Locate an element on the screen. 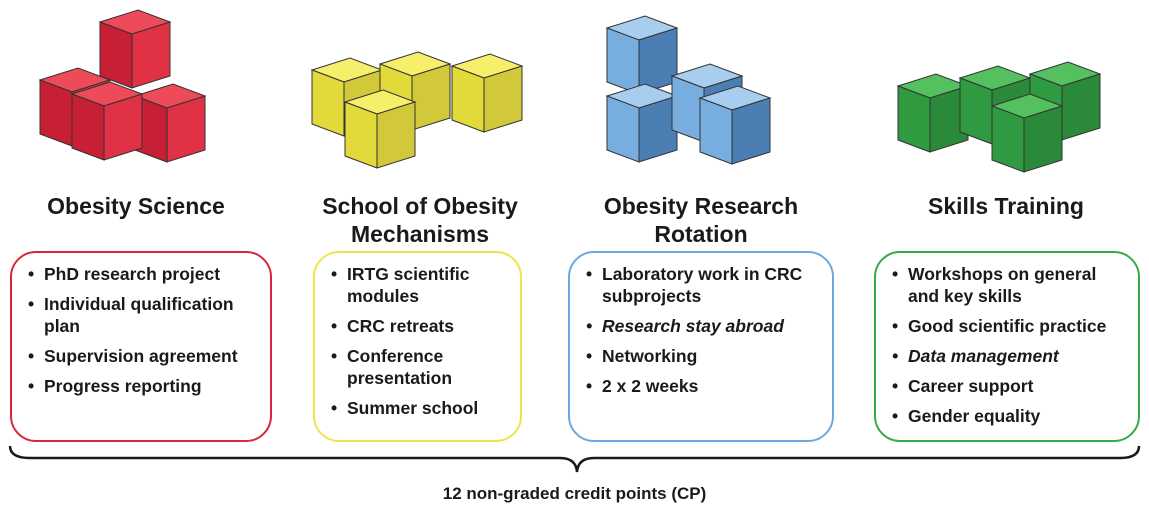 The width and height of the screenshot is (1149, 509). list-item: Summer school is located at coordinates (421, 408).